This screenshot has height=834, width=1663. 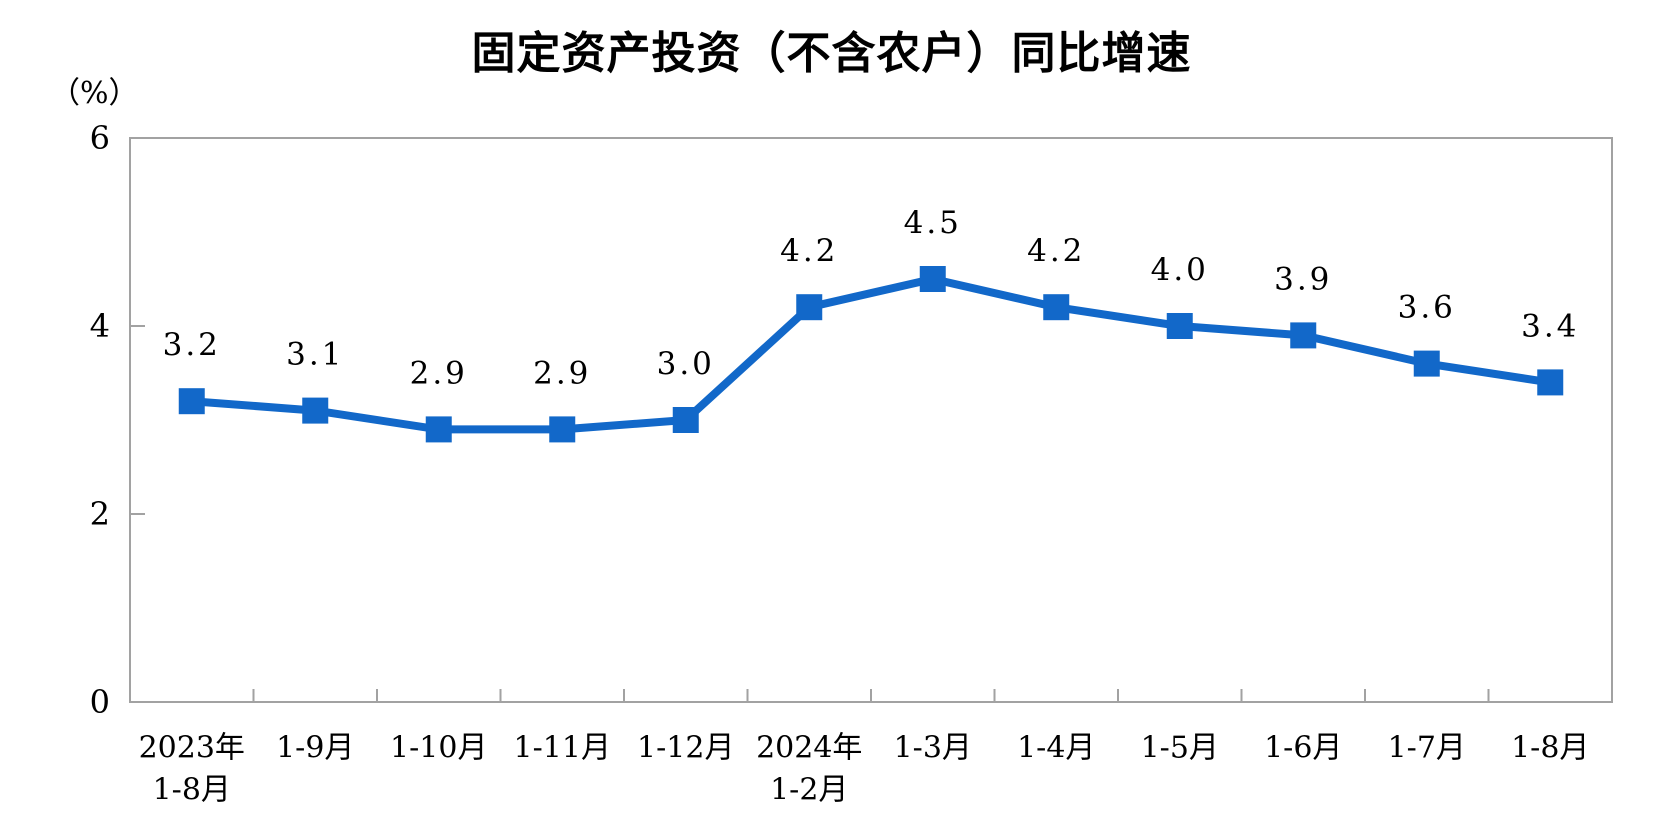 I want to click on data-point-label: 3.2, so click(x=192, y=345).